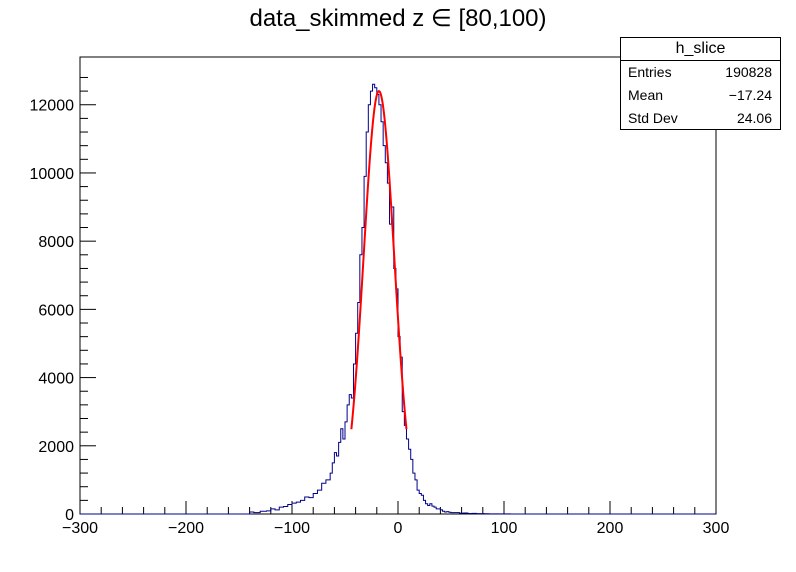  What do you see at coordinates (504, 528) in the screenshot?
I see `x-tick-label: 100` at bounding box center [504, 528].